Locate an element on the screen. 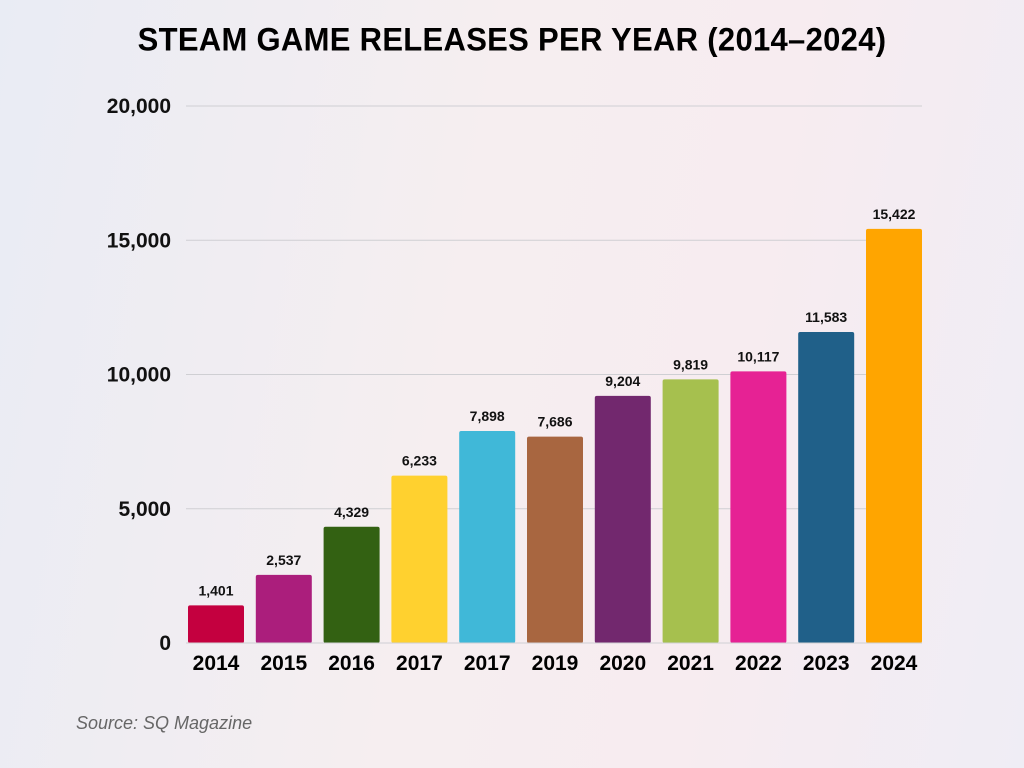 The width and height of the screenshot is (1024, 768). x-tick-label: 2023 is located at coordinates (826, 663).